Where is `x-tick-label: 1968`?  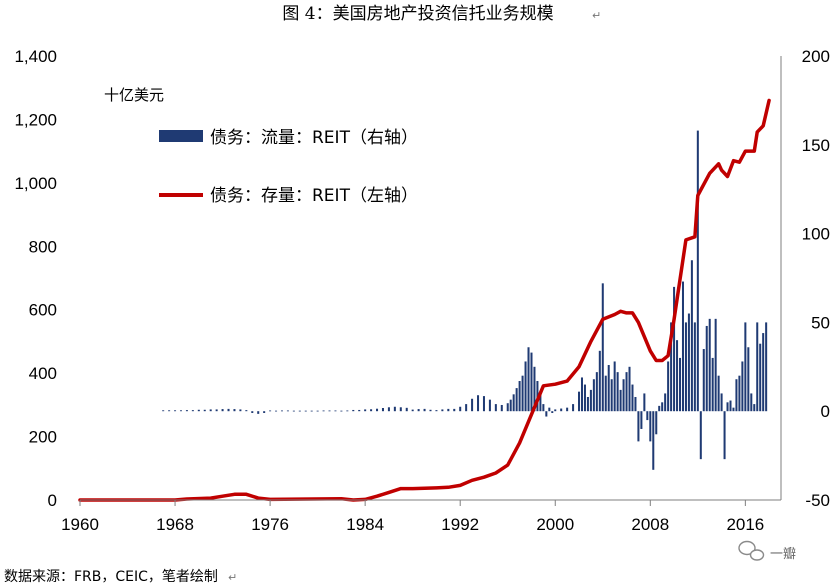 x-tick-label: 1968 is located at coordinates (175, 524).